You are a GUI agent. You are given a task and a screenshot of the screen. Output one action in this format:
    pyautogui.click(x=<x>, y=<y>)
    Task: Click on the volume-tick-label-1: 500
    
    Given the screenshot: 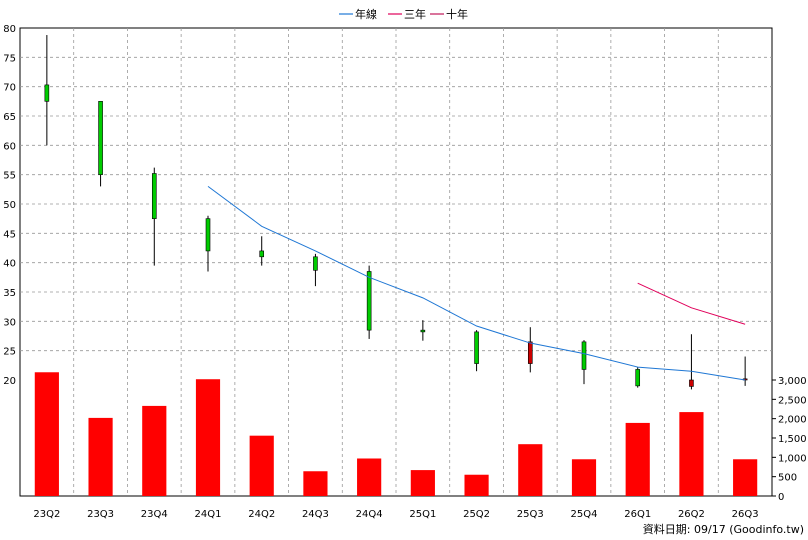 What is the action you would take?
    pyautogui.click(x=787, y=478)
    